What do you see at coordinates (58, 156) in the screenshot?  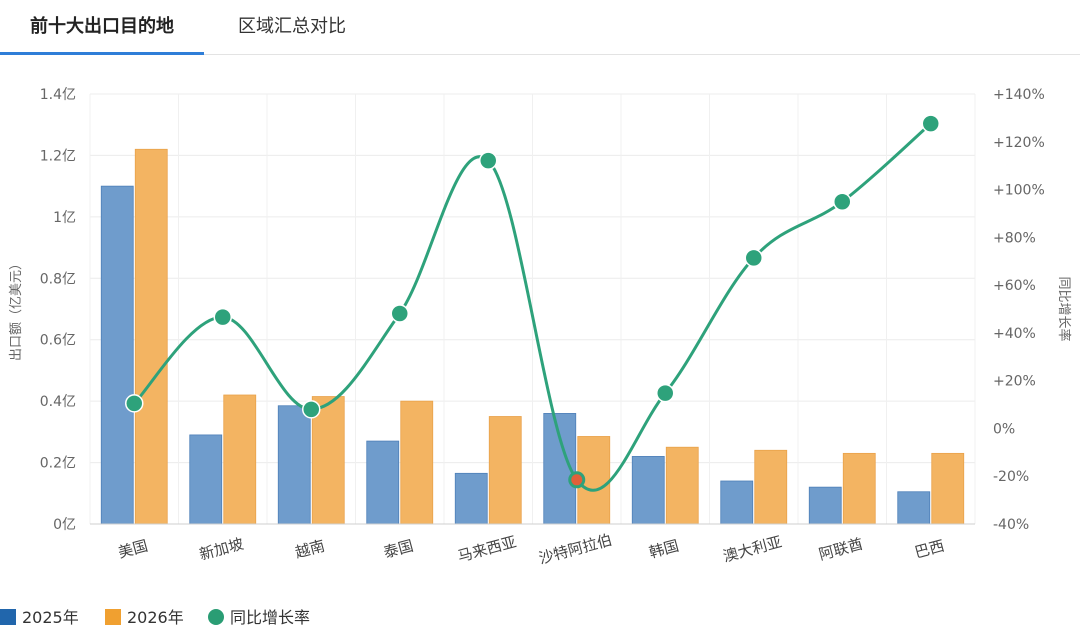 I see `y-left-tick-label: 1.2亿` at bounding box center [58, 156].